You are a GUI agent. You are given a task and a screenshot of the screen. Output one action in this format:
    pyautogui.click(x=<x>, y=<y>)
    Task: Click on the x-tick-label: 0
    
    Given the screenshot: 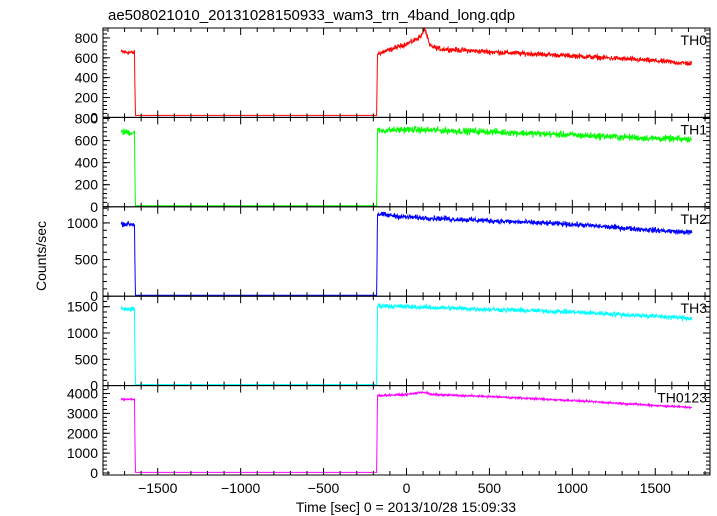 What is the action you would take?
    pyautogui.click(x=407, y=488)
    